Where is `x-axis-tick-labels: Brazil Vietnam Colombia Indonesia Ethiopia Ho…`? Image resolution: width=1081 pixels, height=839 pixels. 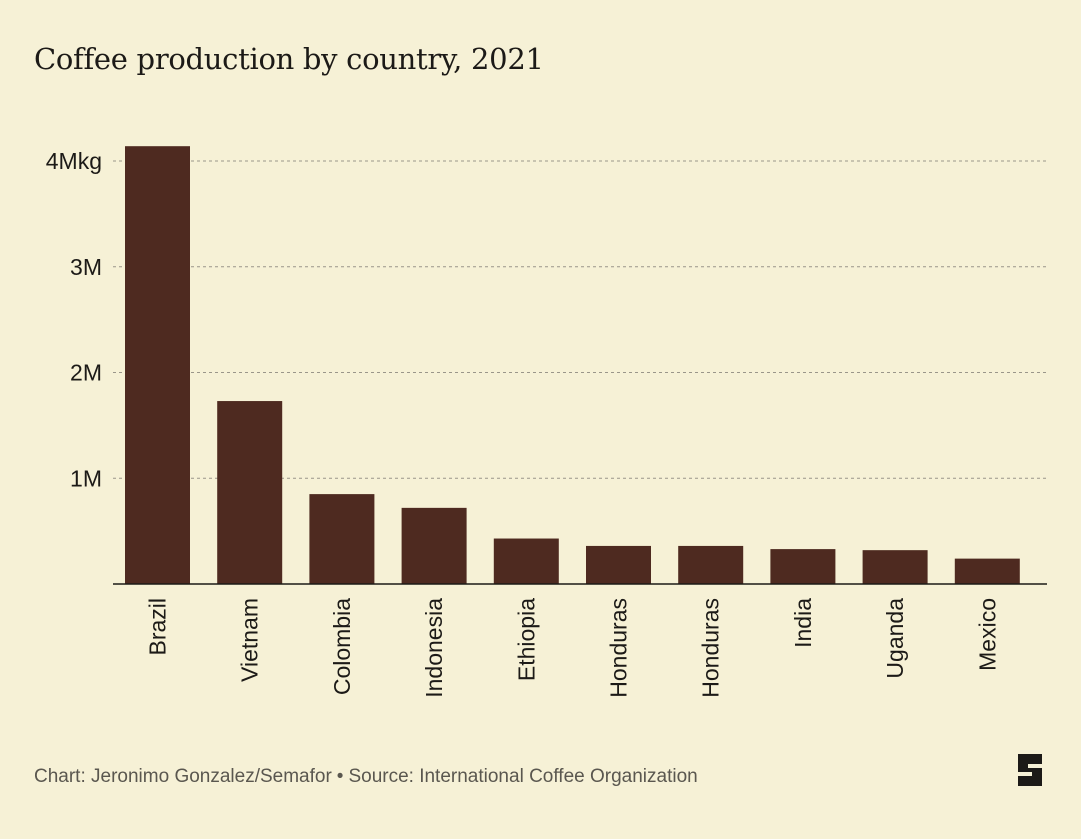
x-axis-tick-labels: Brazil Vietnam Colombia Indonesia Ethiopia Ho… is located at coordinates (573, 648).